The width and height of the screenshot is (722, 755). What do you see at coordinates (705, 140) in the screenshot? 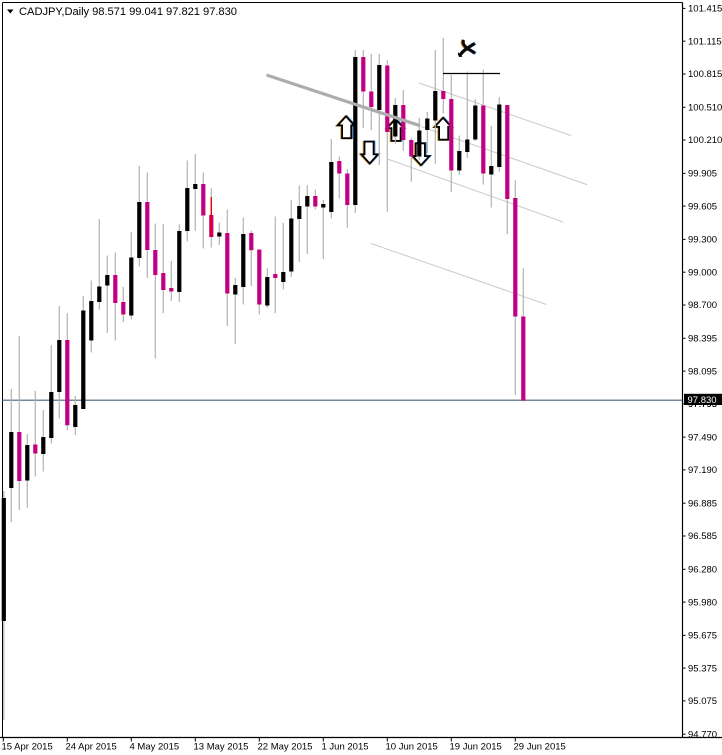
I see `svg-text: 100.210` at bounding box center [705, 140].